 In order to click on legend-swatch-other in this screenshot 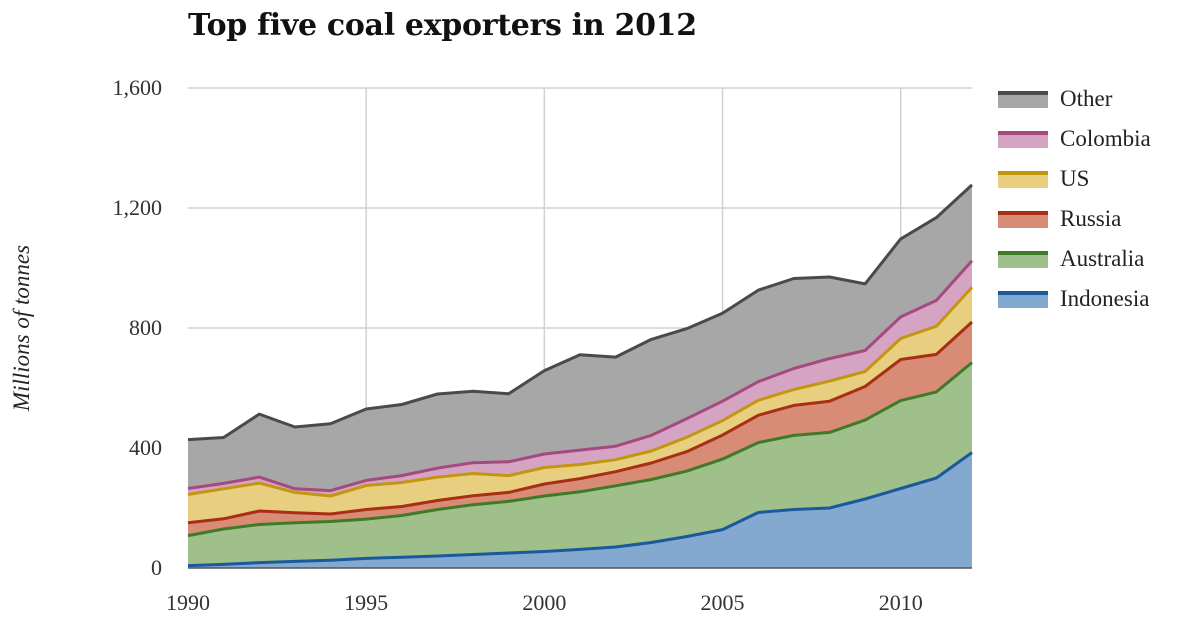, I will do `click(1023, 100)`.